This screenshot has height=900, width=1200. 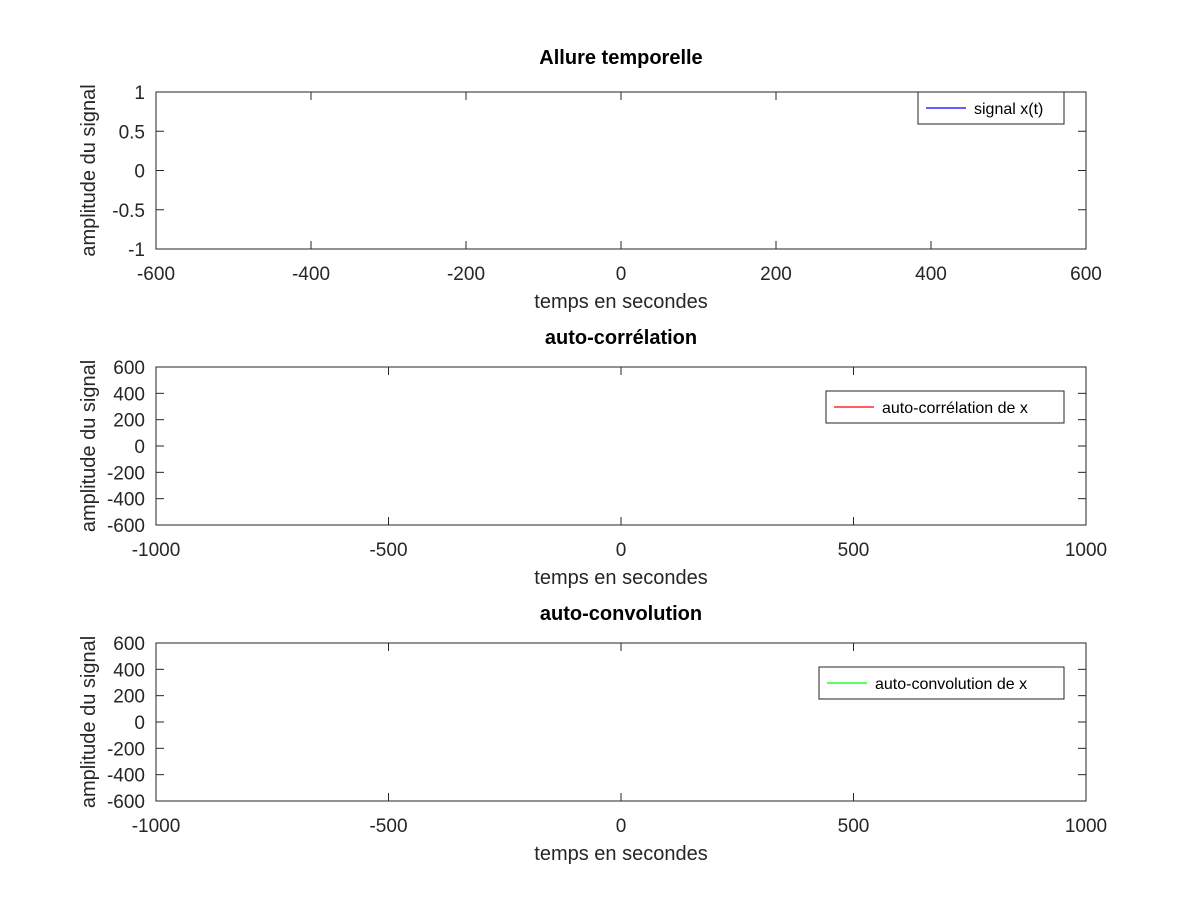 I want to click on x-tick-label: 600, so click(x=1086, y=274).